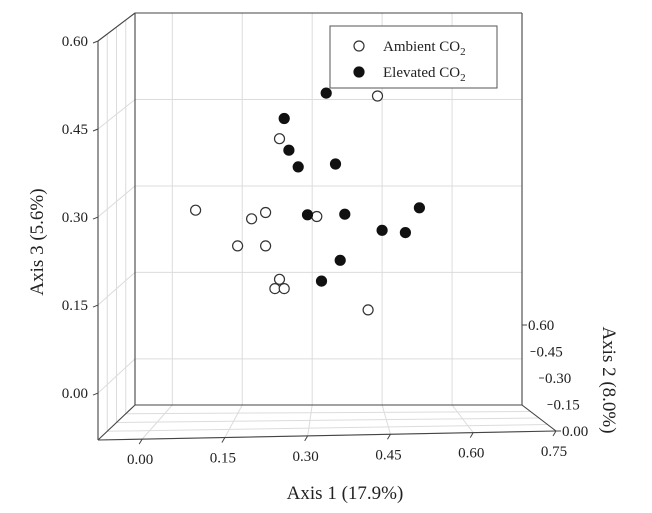 The image size is (652, 513). I want to click on z-tick-label: 0.15, so click(75, 306).